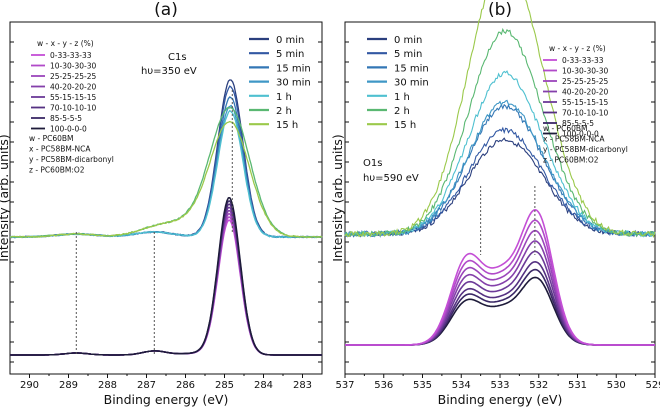 Image resolution: width=660 pixels, height=410 pixels. Describe the element at coordinates (372, 163) in the screenshot. I see `core-level-label: O1s` at that location.